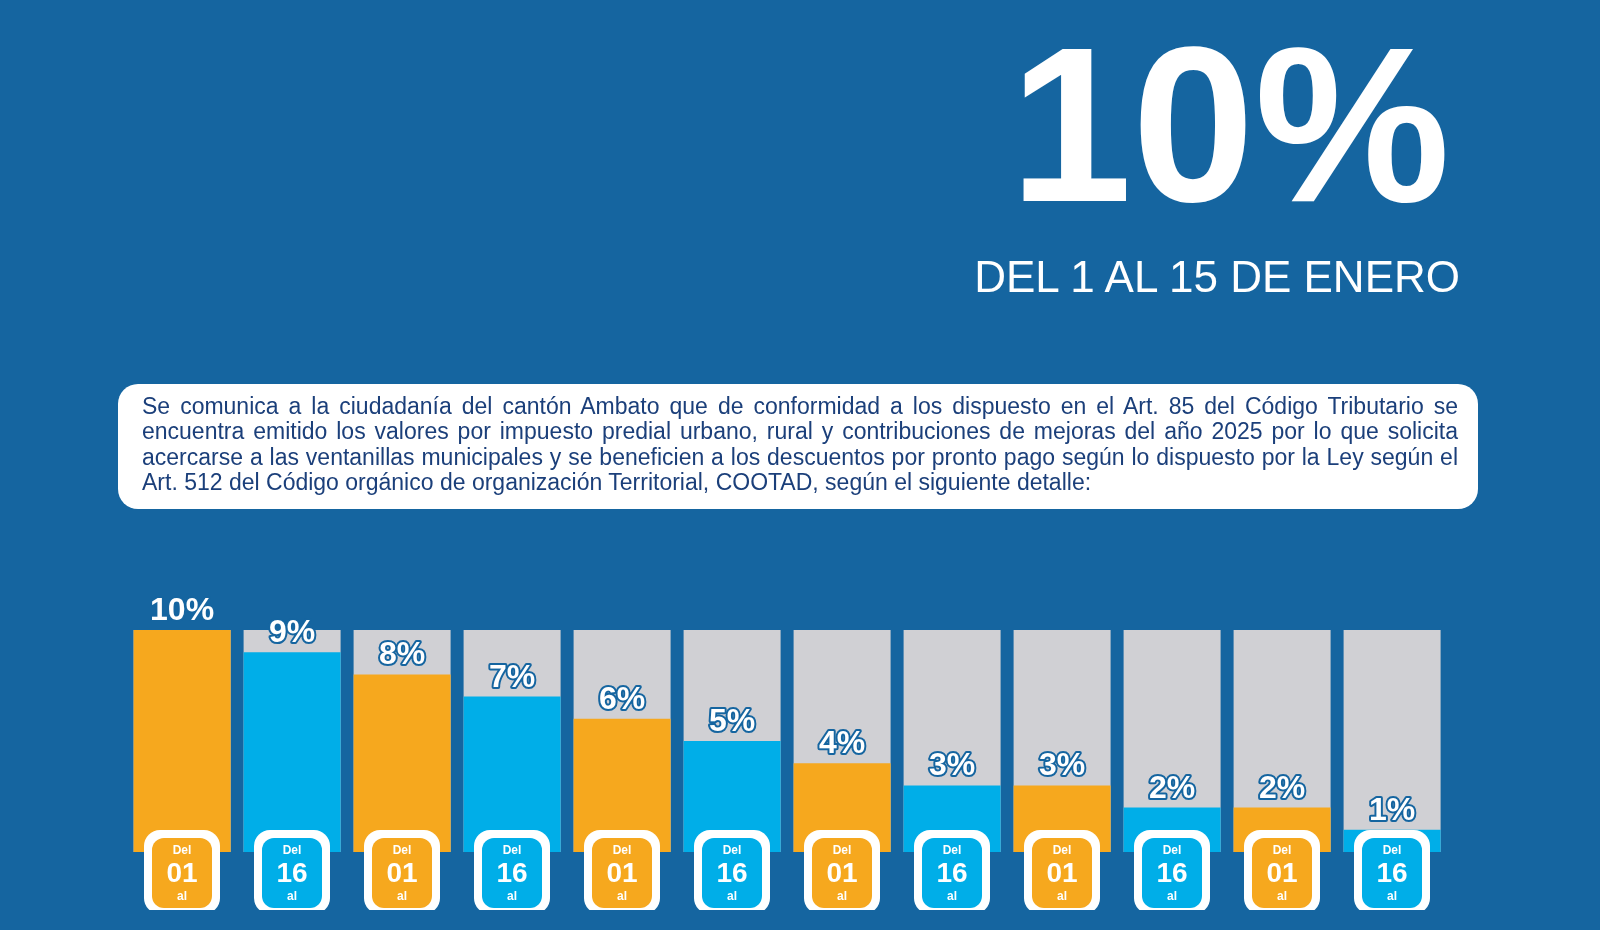 The height and width of the screenshot is (930, 1600). What do you see at coordinates (182, 609) in the screenshot?
I see `data-label: 10%` at bounding box center [182, 609].